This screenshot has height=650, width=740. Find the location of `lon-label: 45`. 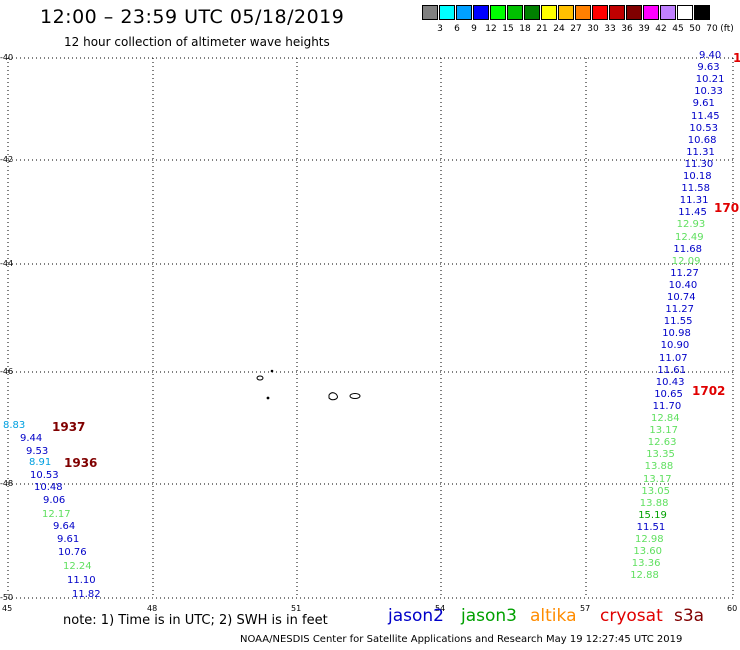

lon-label: 45 is located at coordinates (7, 608).